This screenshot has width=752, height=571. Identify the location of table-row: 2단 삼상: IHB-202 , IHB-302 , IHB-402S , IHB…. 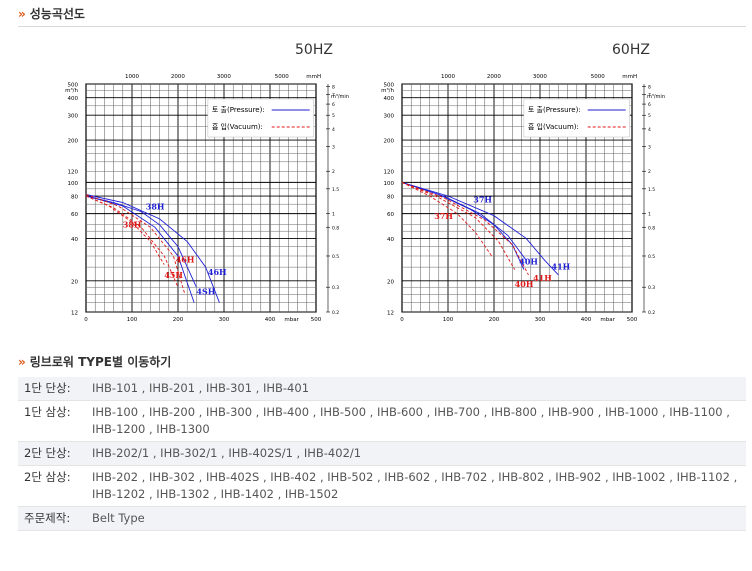
(382, 486).